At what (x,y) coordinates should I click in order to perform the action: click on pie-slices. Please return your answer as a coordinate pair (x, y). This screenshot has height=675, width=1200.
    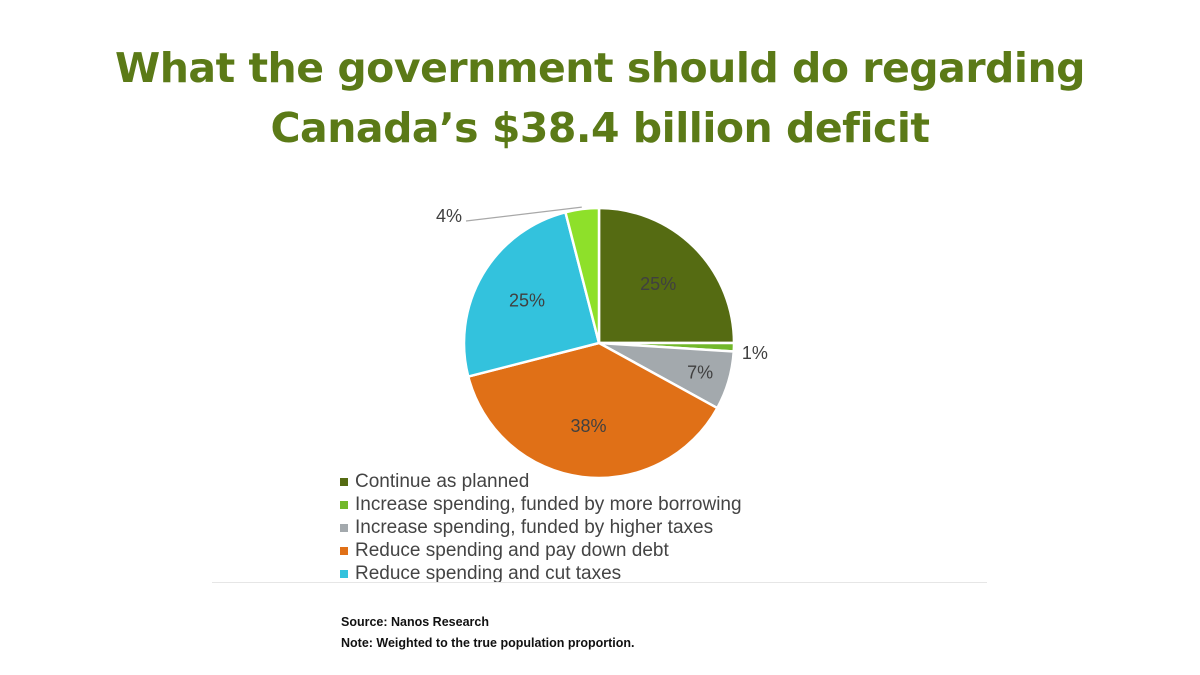
    Looking at the image, I should click on (599, 343).